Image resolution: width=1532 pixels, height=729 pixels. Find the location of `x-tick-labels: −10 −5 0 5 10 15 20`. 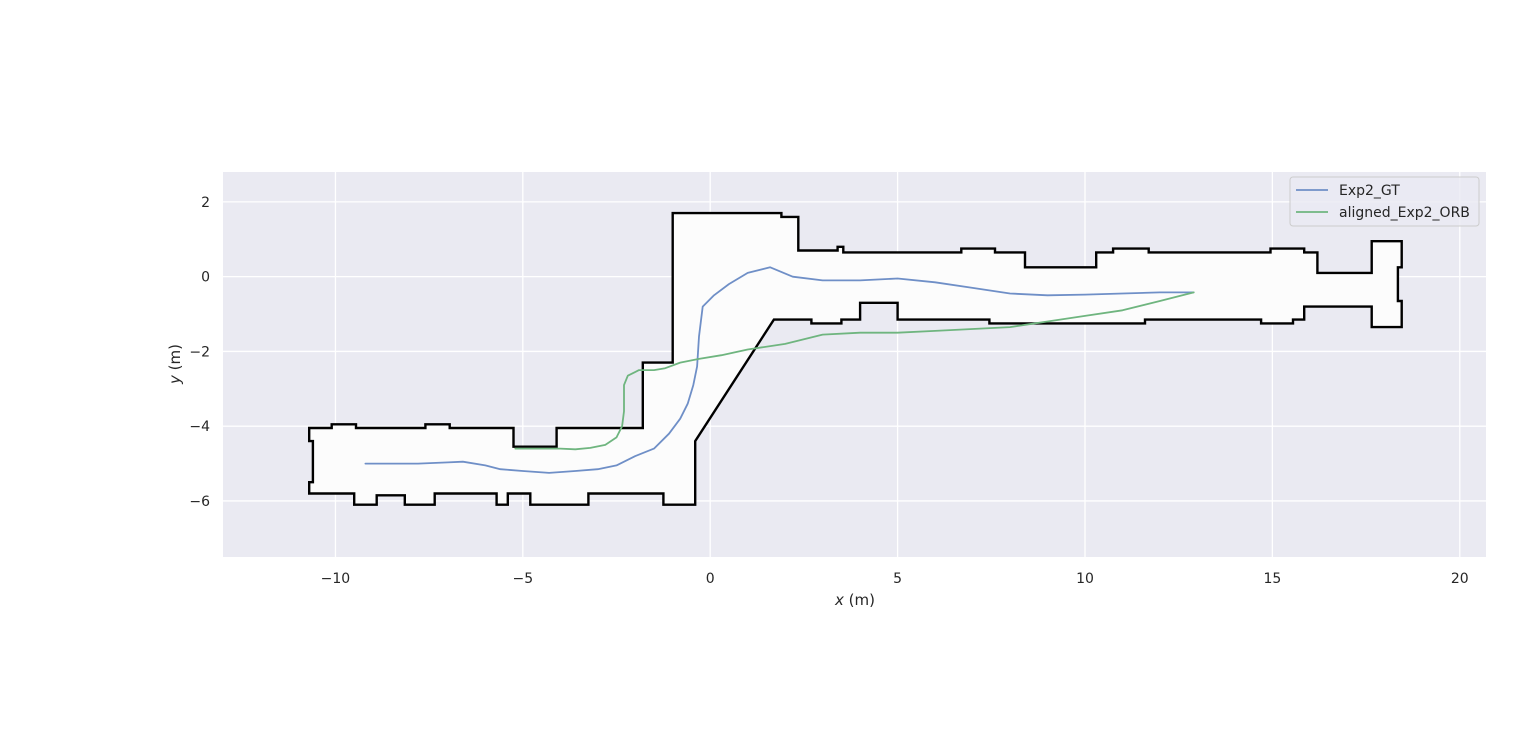

x-tick-labels: −10 −5 0 5 10 15 20 is located at coordinates (895, 579).